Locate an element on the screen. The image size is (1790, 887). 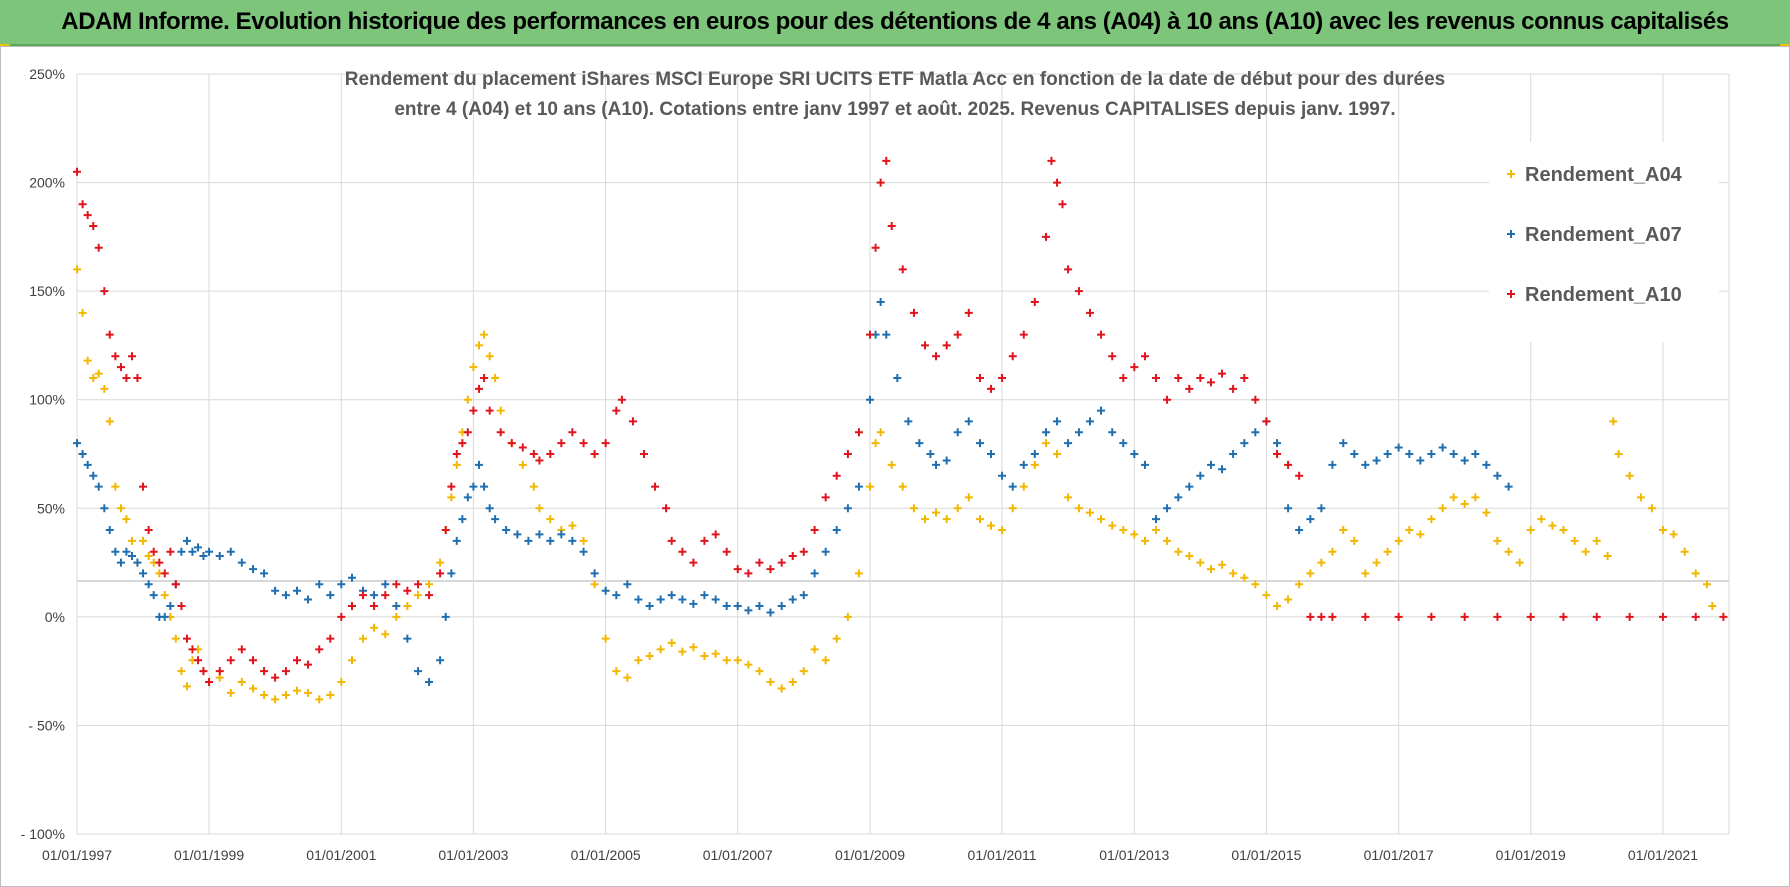
legend-label: Rendement_A10 is located at coordinates (1603, 295).